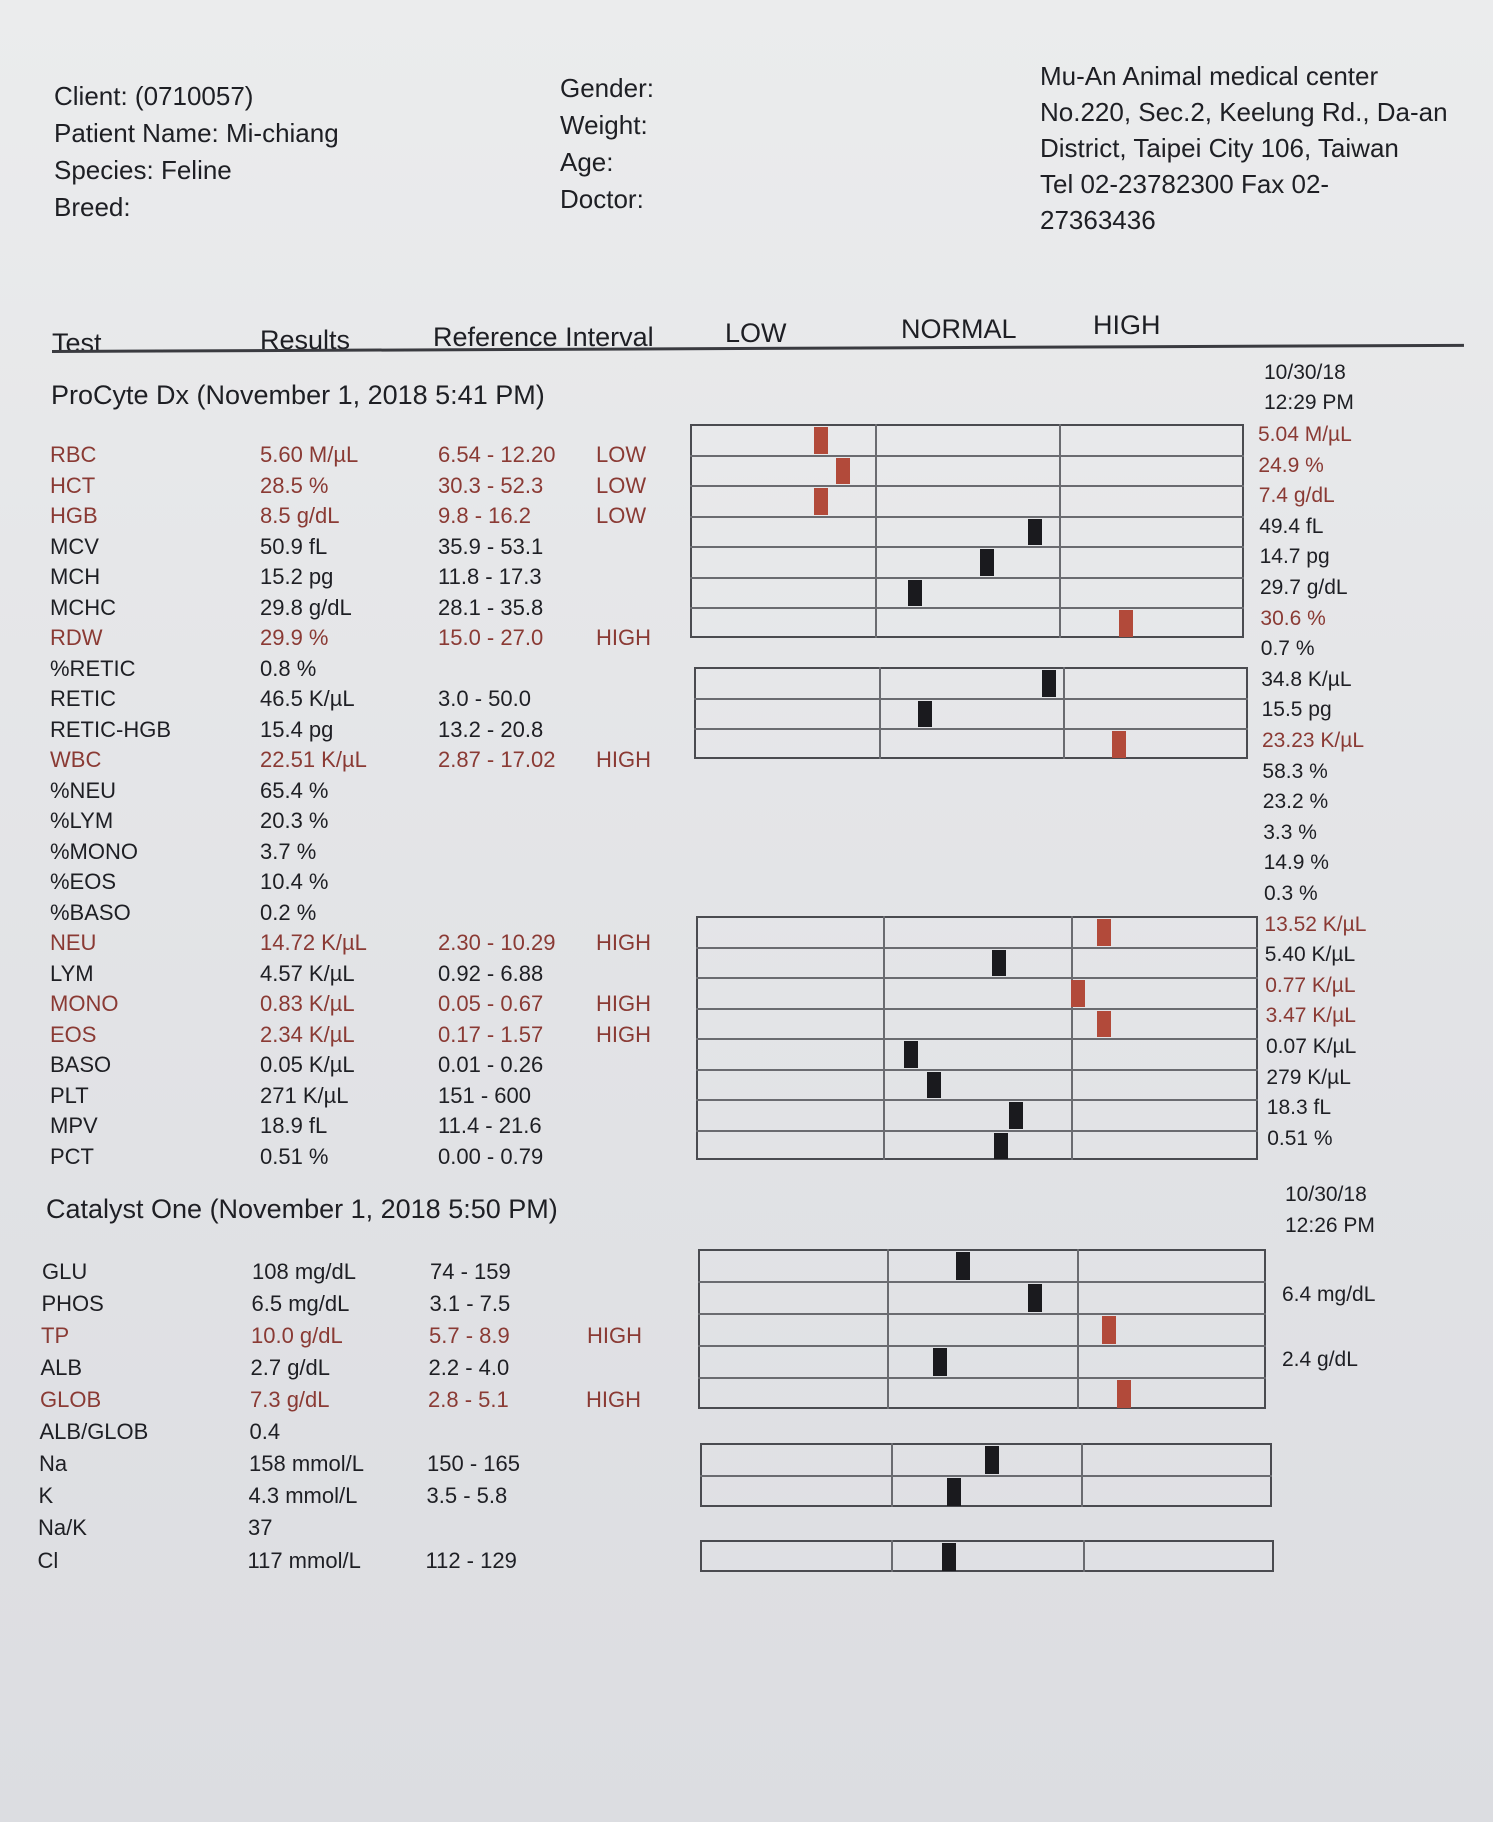 This screenshot has width=1493, height=1822. I want to click on test-ref: 3.5 - 5.8, so click(467, 1495).